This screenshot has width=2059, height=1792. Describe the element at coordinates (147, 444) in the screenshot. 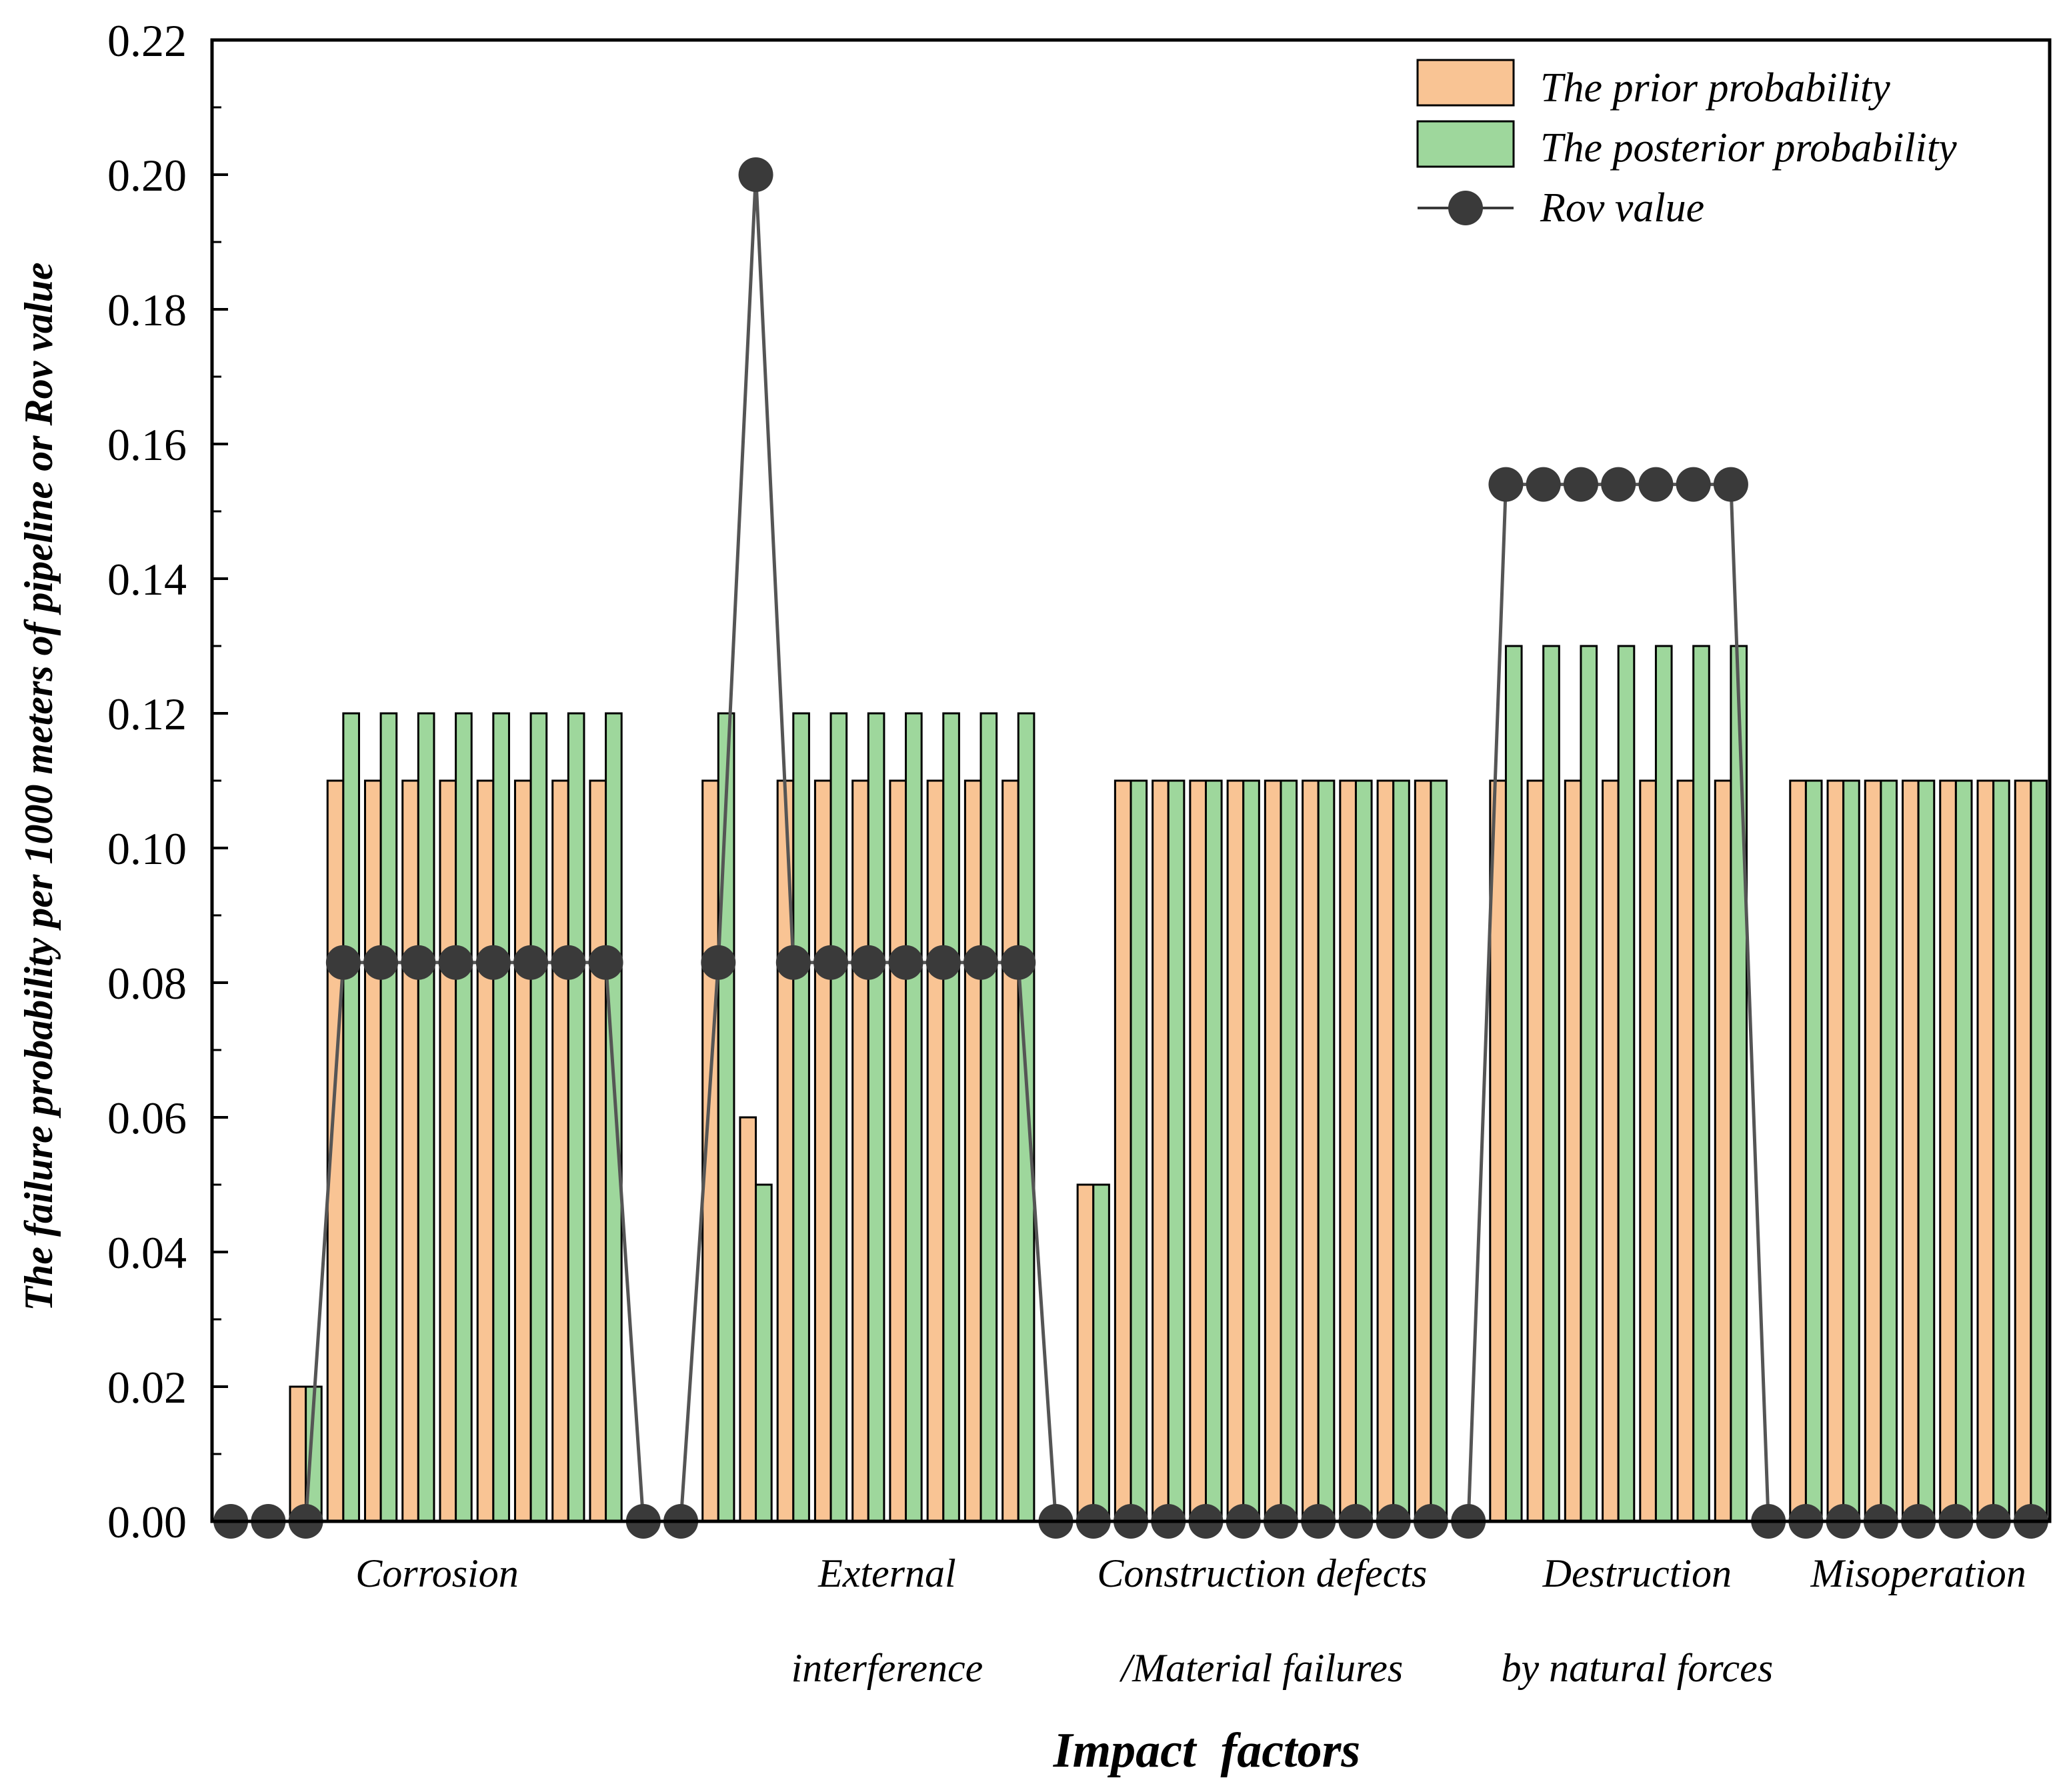

I see `y-tick-label: 0.16` at that location.